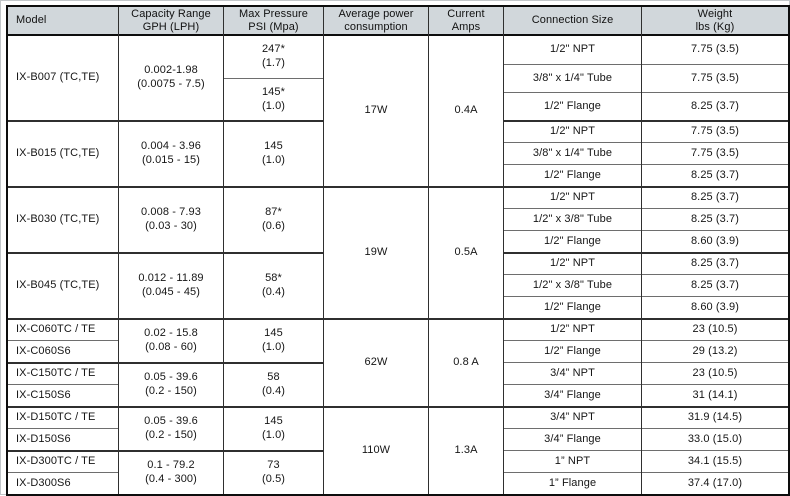  What do you see at coordinates (466, 450) in the screenshot?
I see `current-amps-cell: 1.3A` at bounding box center [466, 450].